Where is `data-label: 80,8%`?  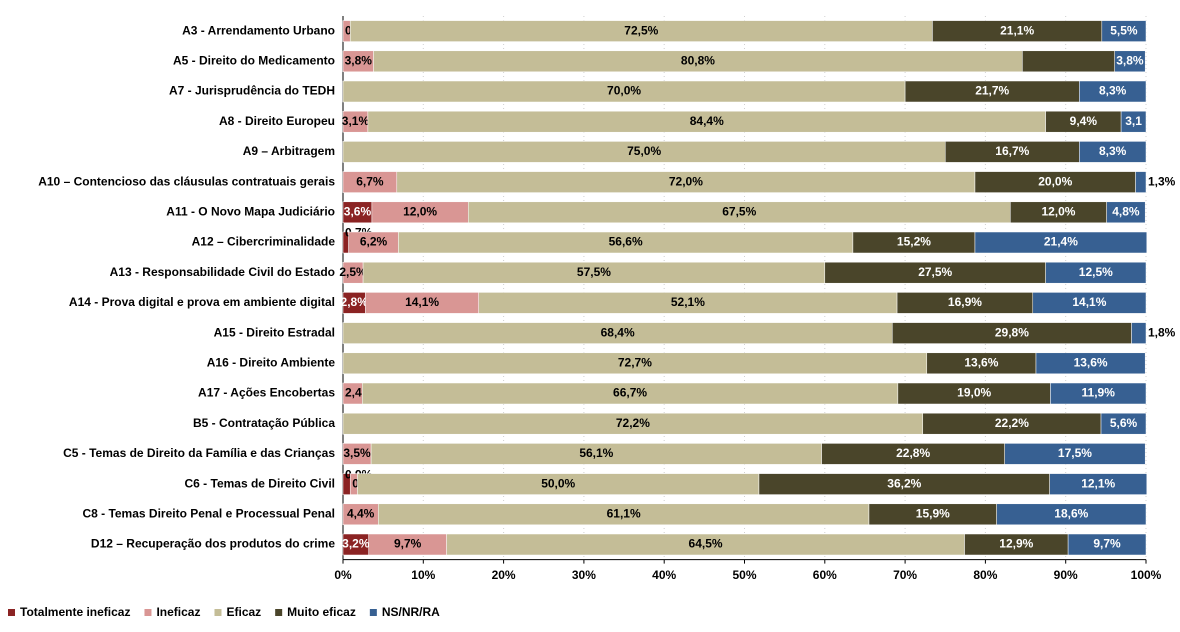
data-label: 80,8% is located at coordinates (698, 60).